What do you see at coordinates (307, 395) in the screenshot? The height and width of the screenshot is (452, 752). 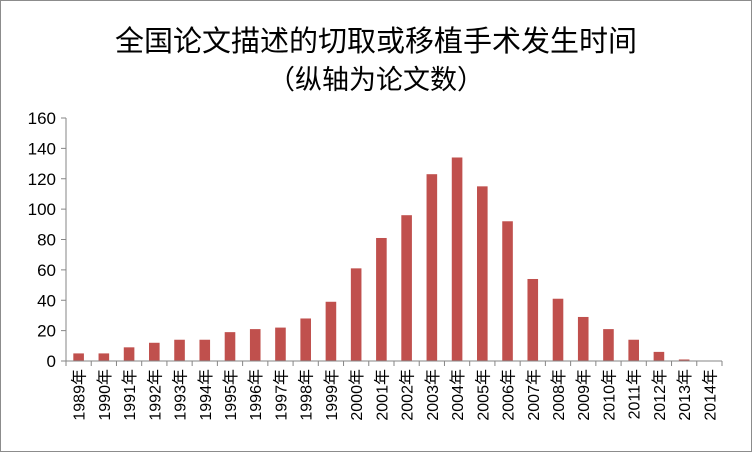 I see `x-tick-label: 1998年` at bounding box center [307, 395].